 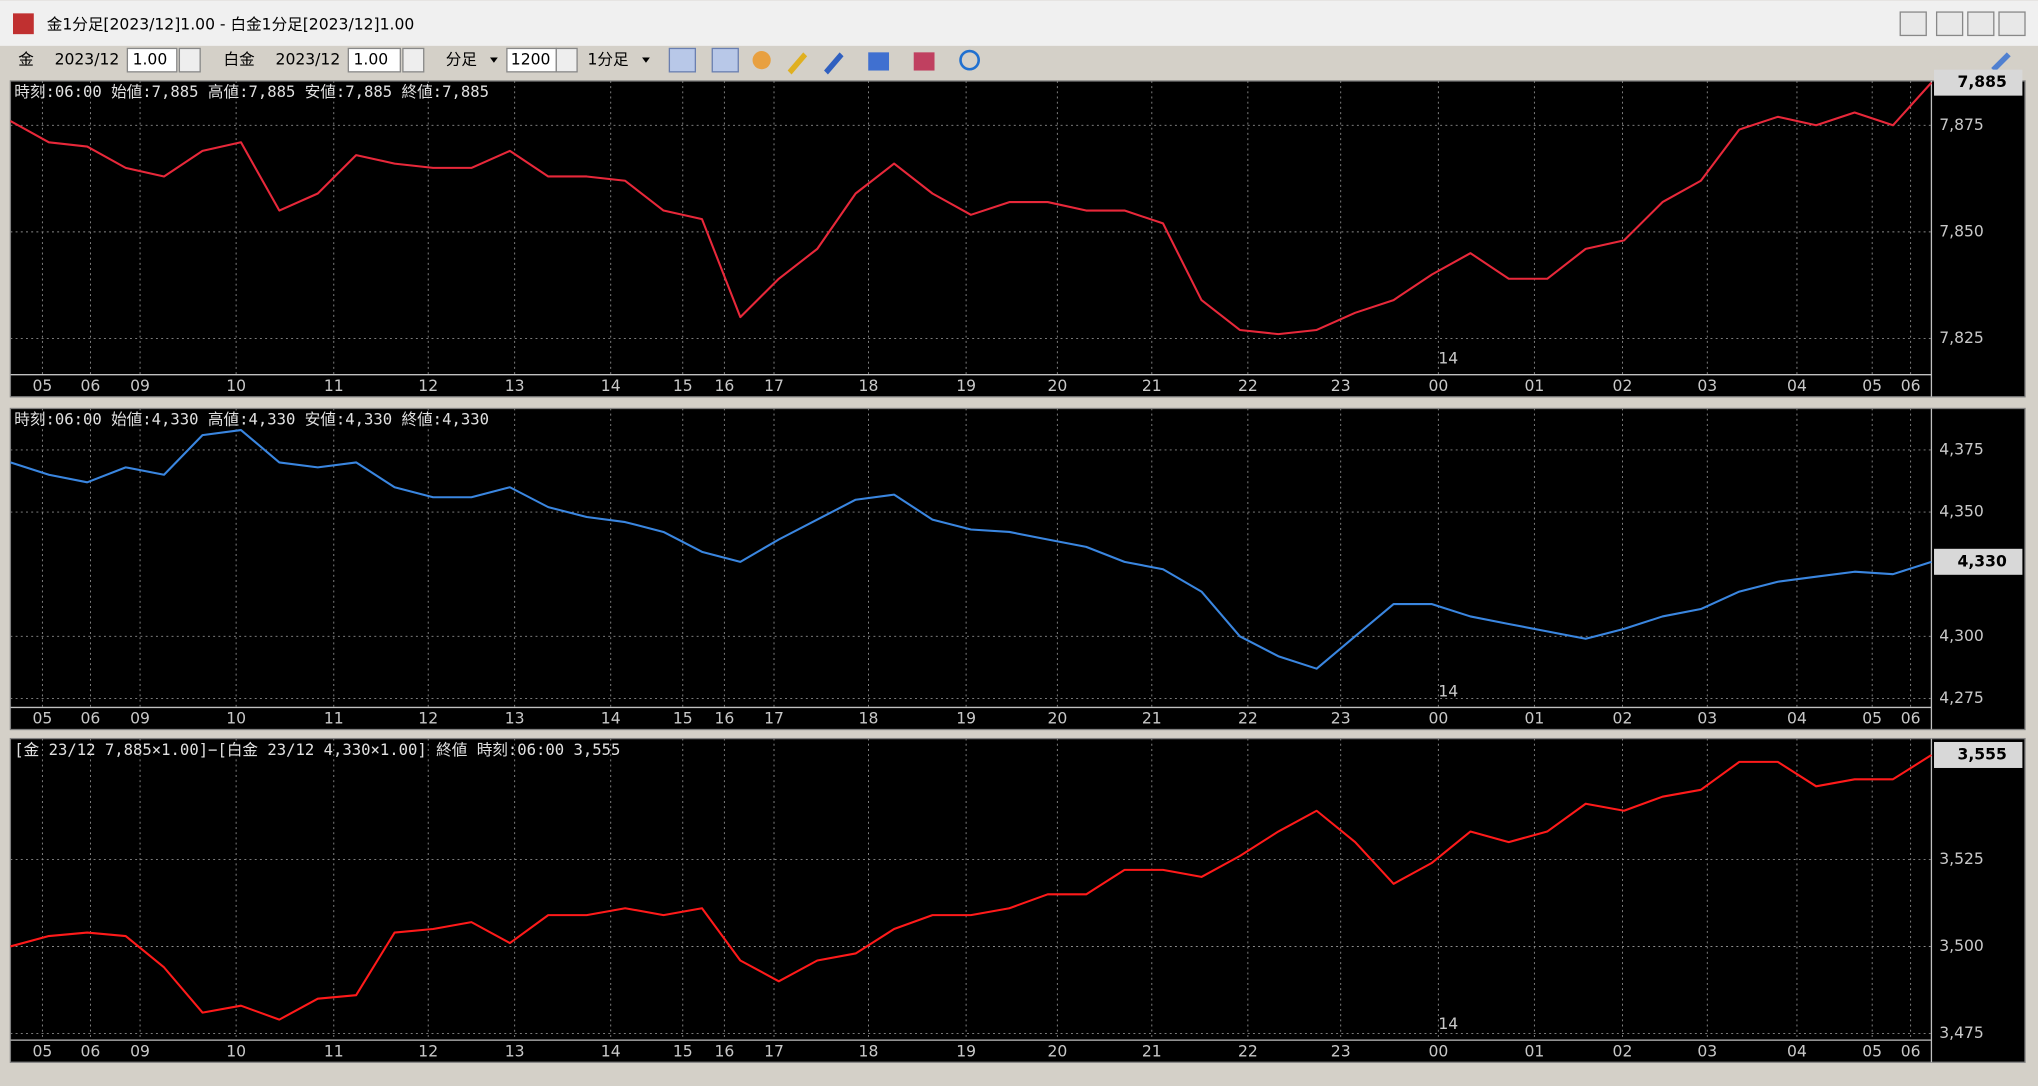 I want to click on count-value: 1200, so click(x=531, y=60).